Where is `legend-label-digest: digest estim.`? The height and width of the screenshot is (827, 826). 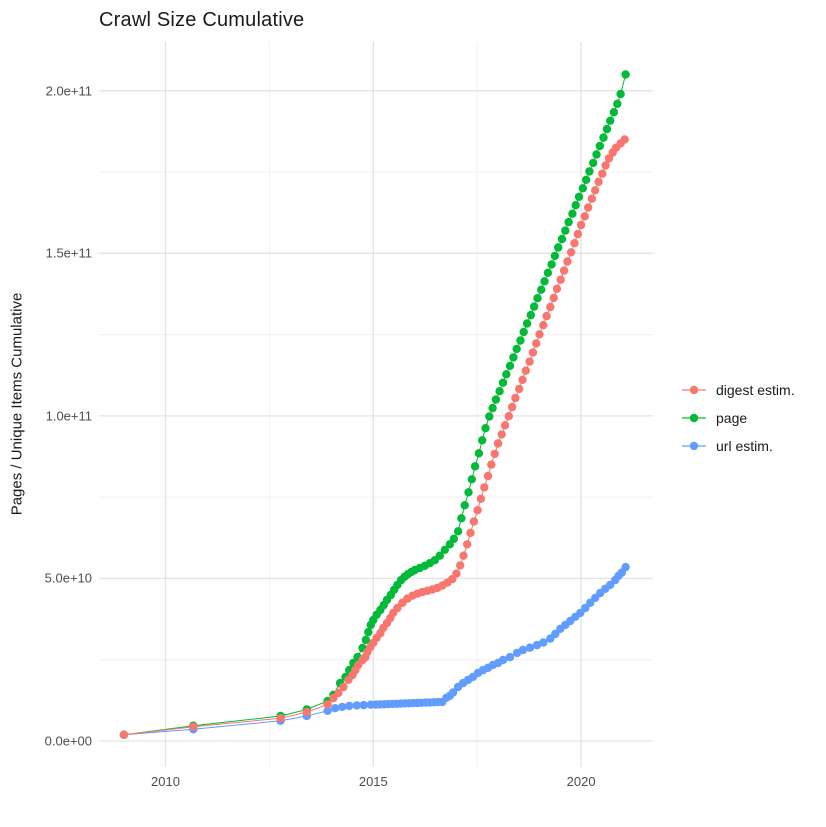
legend-label-digest: digest estim. is located at coordinates (755, 390).